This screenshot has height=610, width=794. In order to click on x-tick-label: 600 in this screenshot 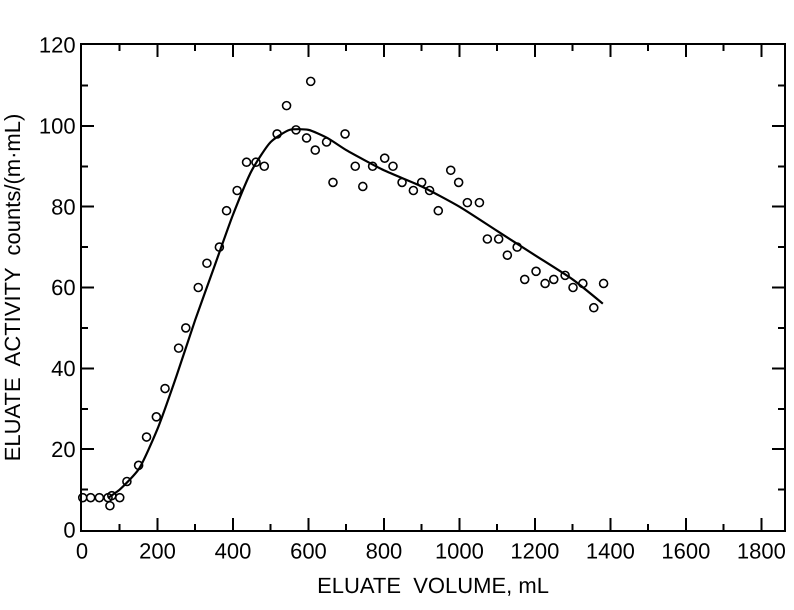, I will do `click(308, 551)`.